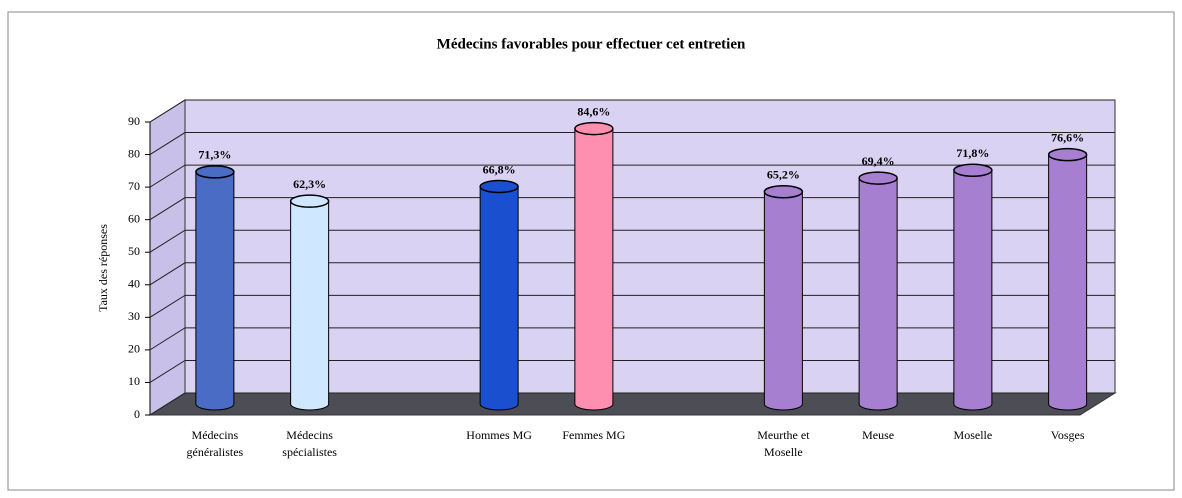  Describe the element at coordinates (783, 443) in the screenshot. I see `x-tick-label: Meurthe et Moselle` at that location.